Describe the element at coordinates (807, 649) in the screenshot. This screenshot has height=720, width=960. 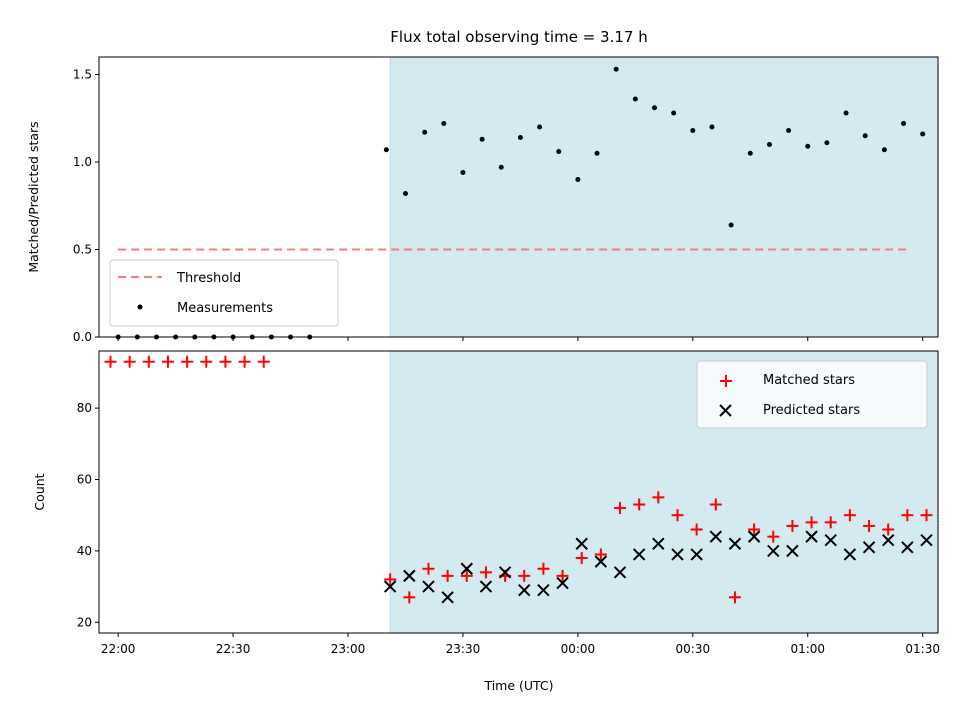
I see `x-tick-label: 01:00` at that location.